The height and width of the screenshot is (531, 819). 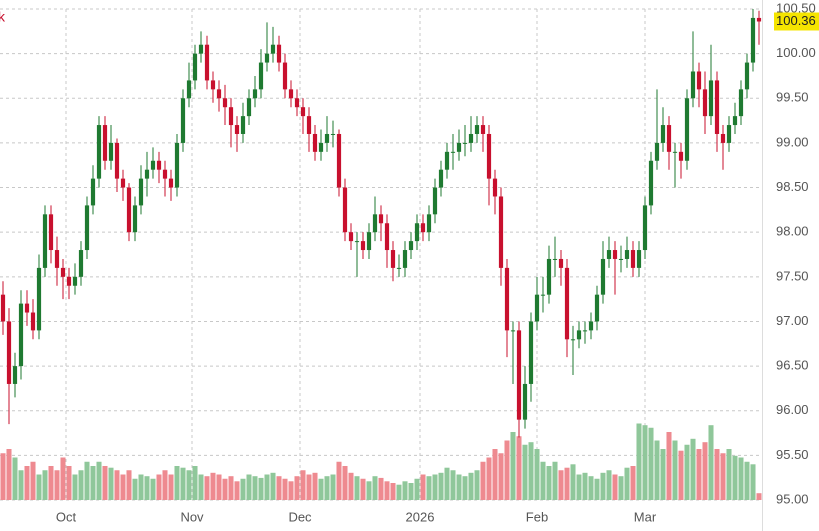 What do you see at coordinates (796, 7) in the screenshot?
I see `y-tick-label: 100.50` at bounding box center [796, 7].